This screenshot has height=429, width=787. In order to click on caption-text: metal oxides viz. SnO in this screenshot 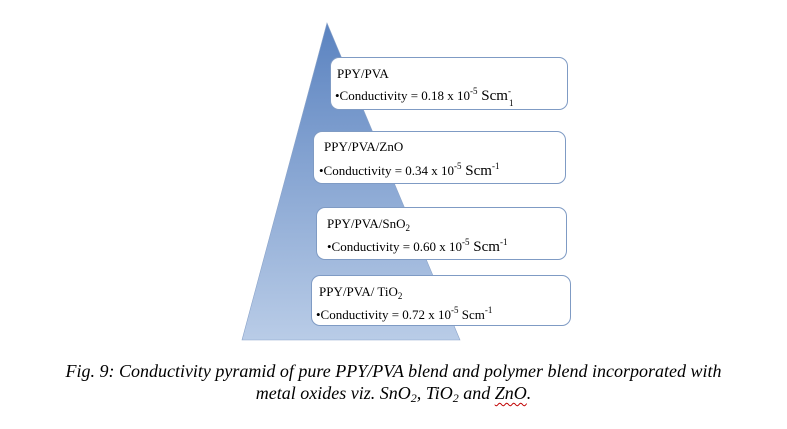, I will do `click(333, 393)`.